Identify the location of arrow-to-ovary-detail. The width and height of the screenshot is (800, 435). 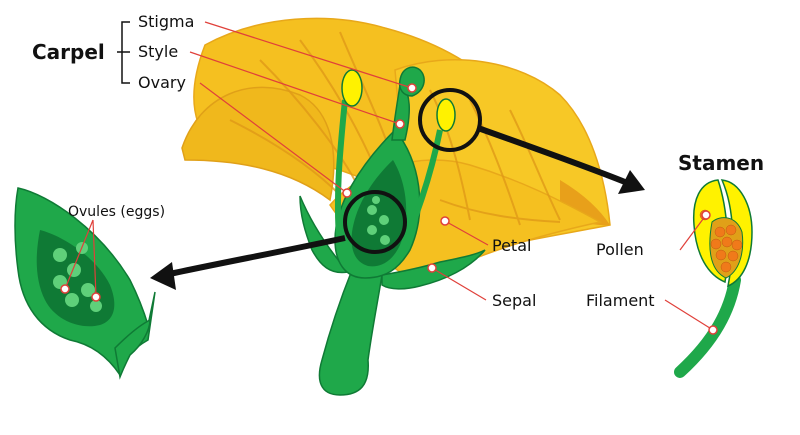
(248, 262).